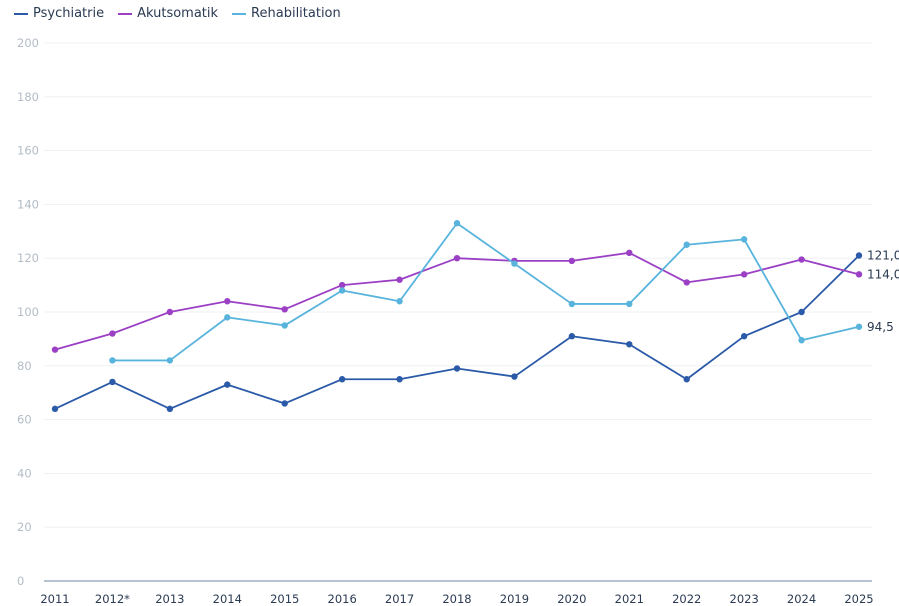 This screenshot has width=899, height=606. What do you see at coordinates (342, 285) in the screenshot?
I see `data-point-akutsomatik-2016` at bounding box center [342, 285].